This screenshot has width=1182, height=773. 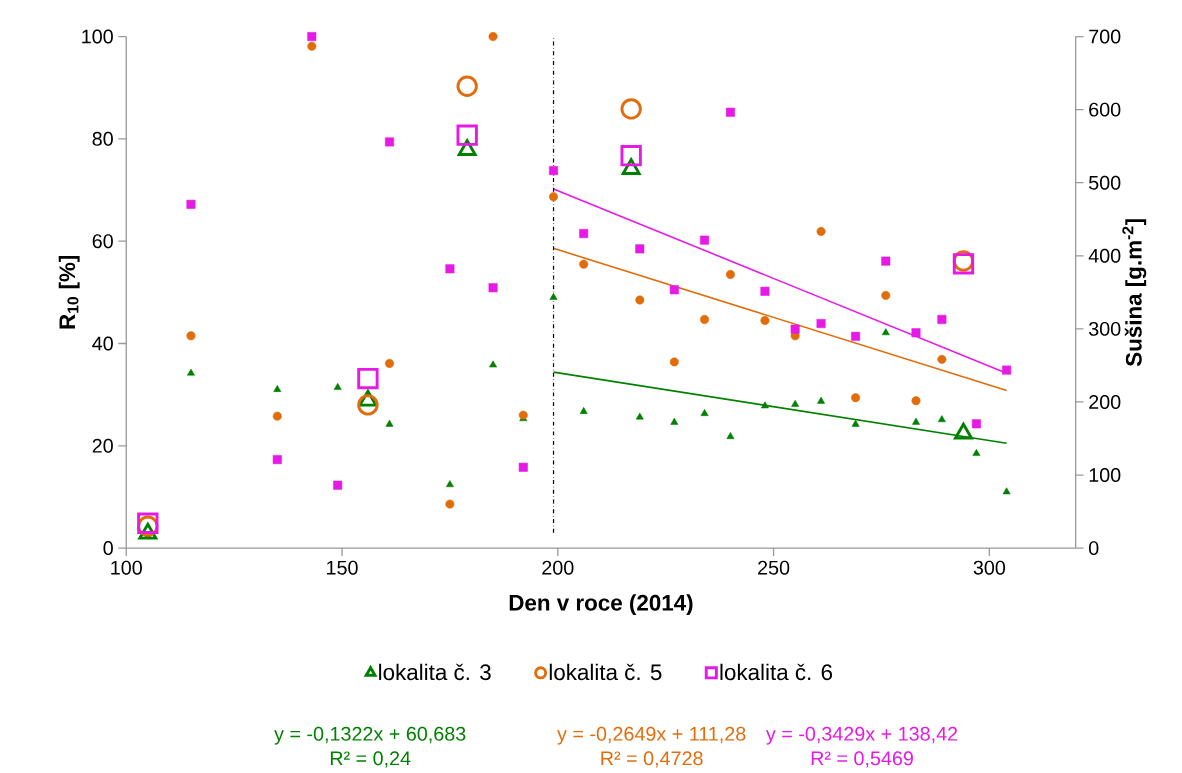 What do you see at coordinates (69, 292) in the screenshot?
I see `y-axis-title: R$_{10}$ [%]` at bounding box center [69, 292].